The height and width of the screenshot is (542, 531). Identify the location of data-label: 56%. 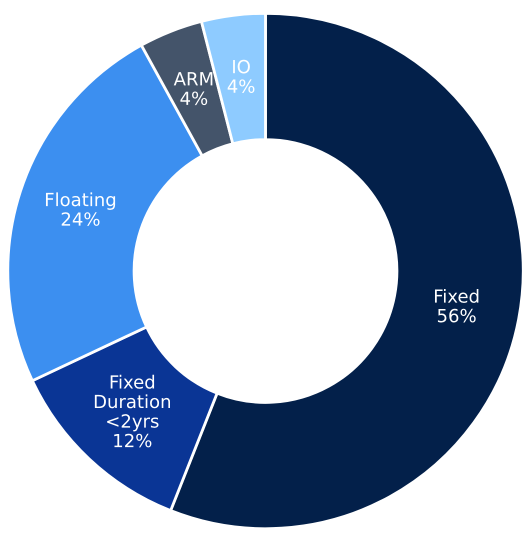
(457, 315).